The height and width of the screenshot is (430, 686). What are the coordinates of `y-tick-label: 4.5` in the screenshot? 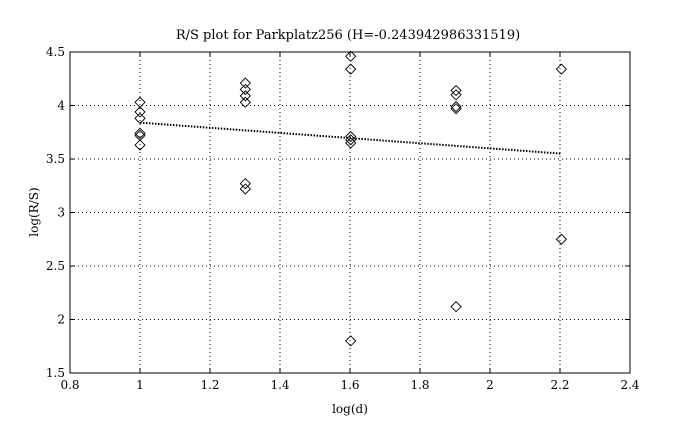 It's located at (55, 52).